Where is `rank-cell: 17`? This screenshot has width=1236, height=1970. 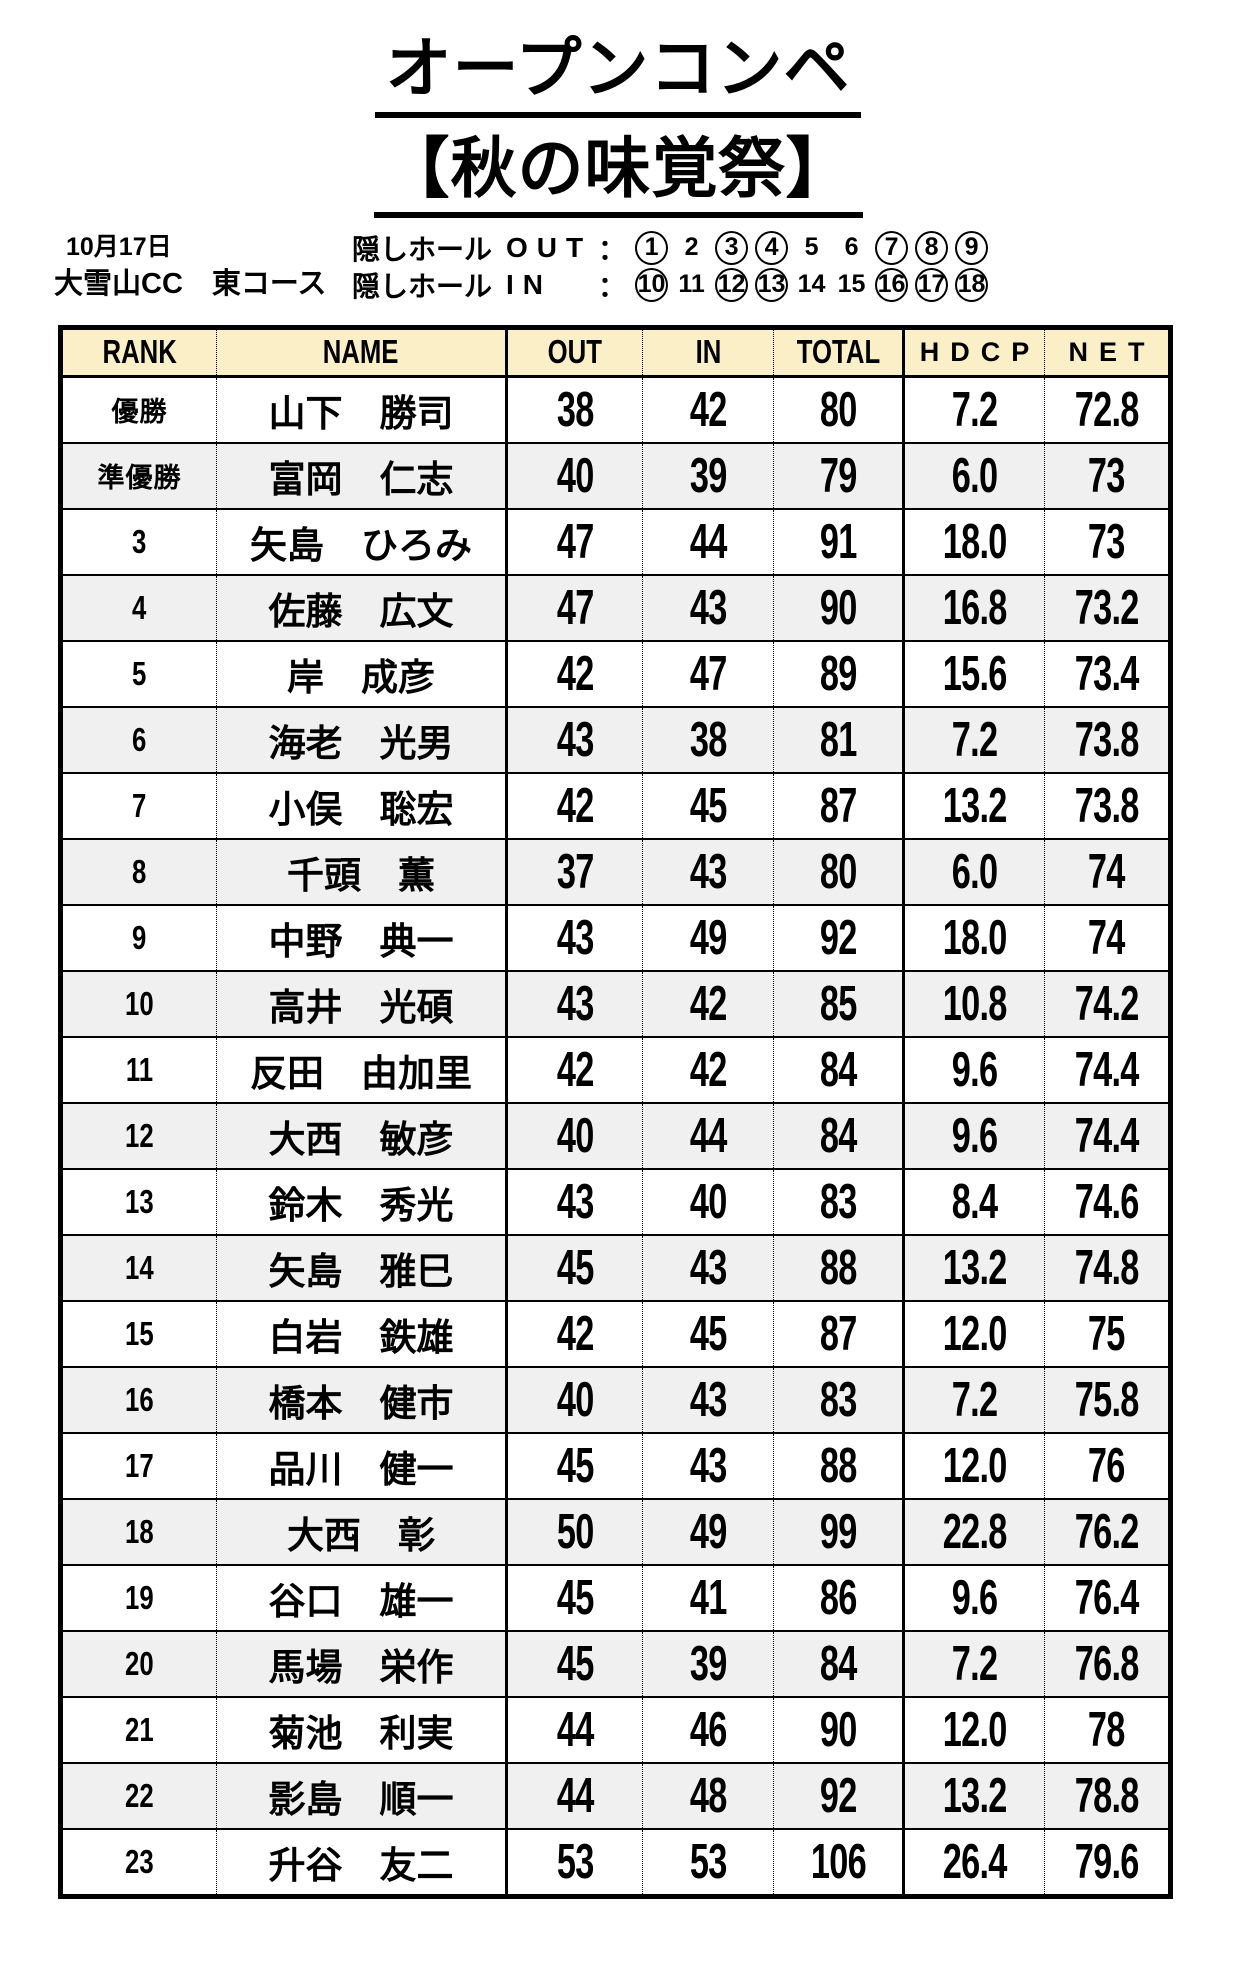 rank-cell: 17 is located at coordinates (138, 1465).